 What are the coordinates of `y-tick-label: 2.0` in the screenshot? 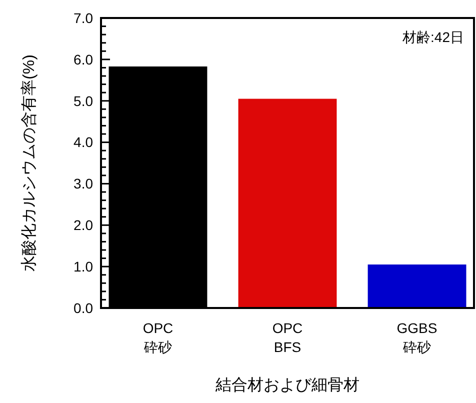 It's located at (84, 225).